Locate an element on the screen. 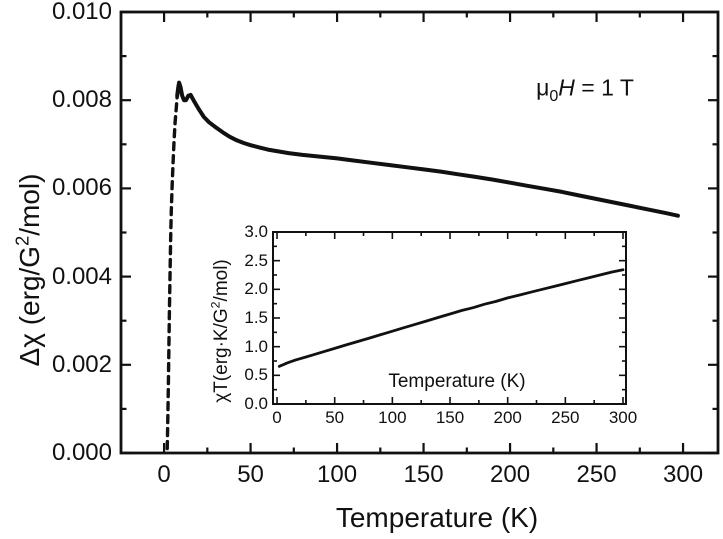  inset-y-axis-title-text: χT(erg·K/G is located at coordinates (221, 355).